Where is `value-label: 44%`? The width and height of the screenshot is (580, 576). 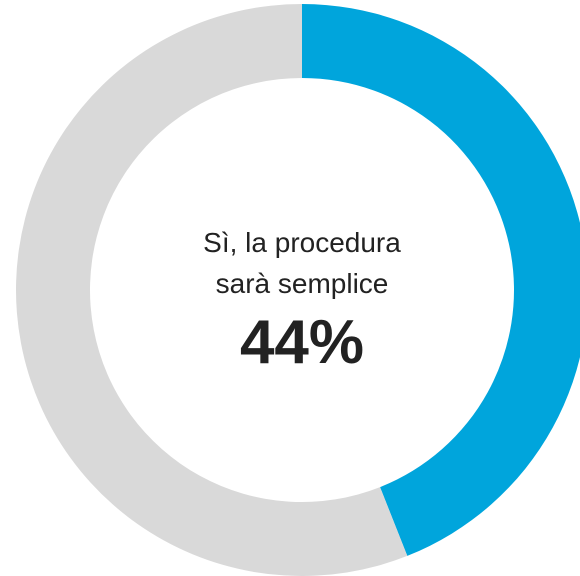
value-label: 44% is located at coordinates (302, 342).